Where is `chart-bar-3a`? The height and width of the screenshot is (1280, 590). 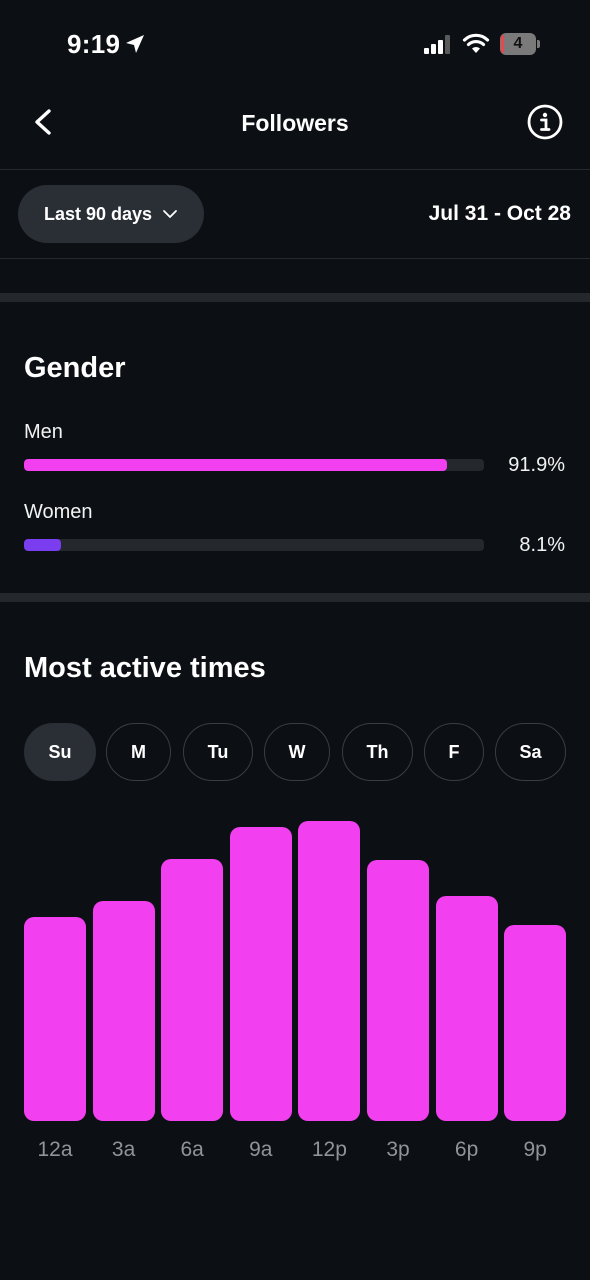 chart-bar-3a is located at coordinates (123, 1010).